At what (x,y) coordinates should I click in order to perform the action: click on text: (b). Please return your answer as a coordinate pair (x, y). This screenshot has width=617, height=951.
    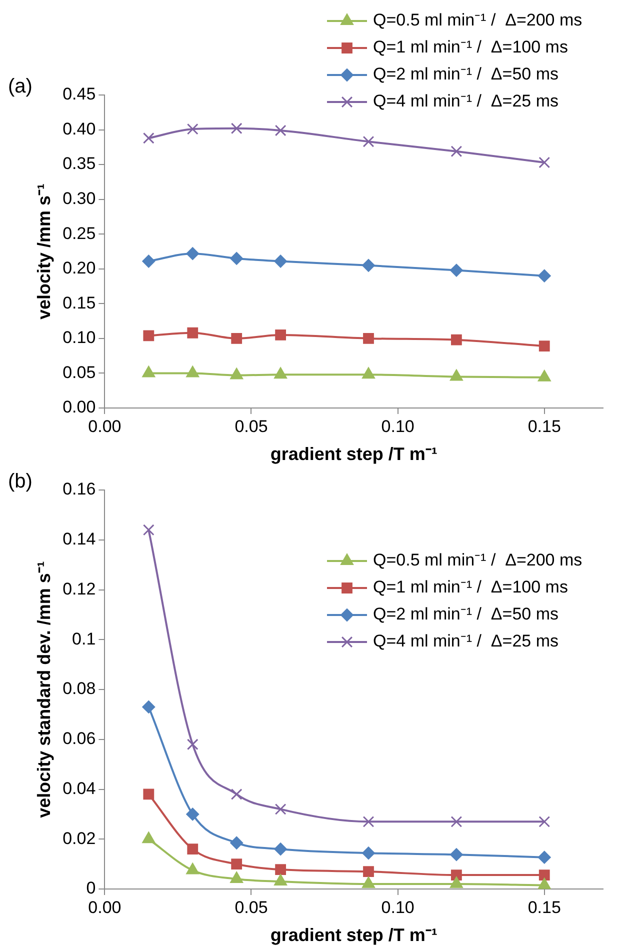
    Looking at the image, I should click on (20, 481).